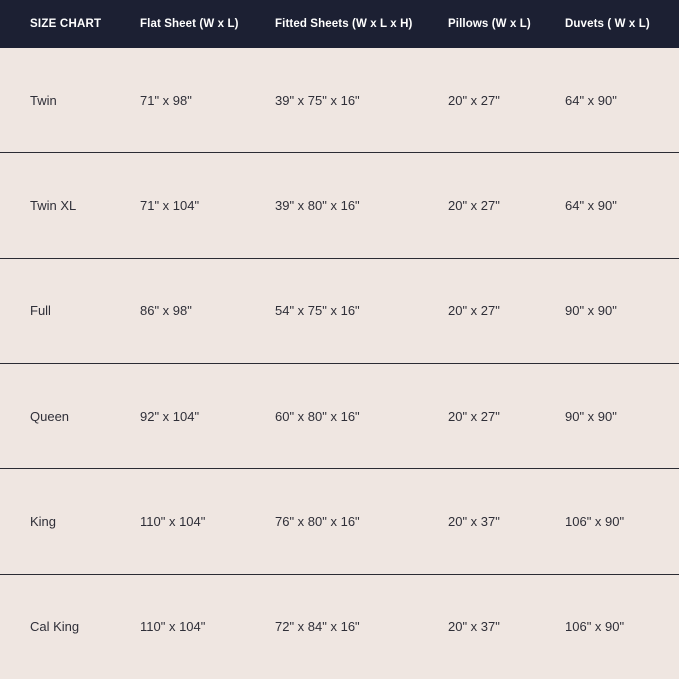 This screenshot has height=679, width=679. Describe the element at coordinates (50, 416) in the screenshot. I see `cell-size: Queen` at that location.